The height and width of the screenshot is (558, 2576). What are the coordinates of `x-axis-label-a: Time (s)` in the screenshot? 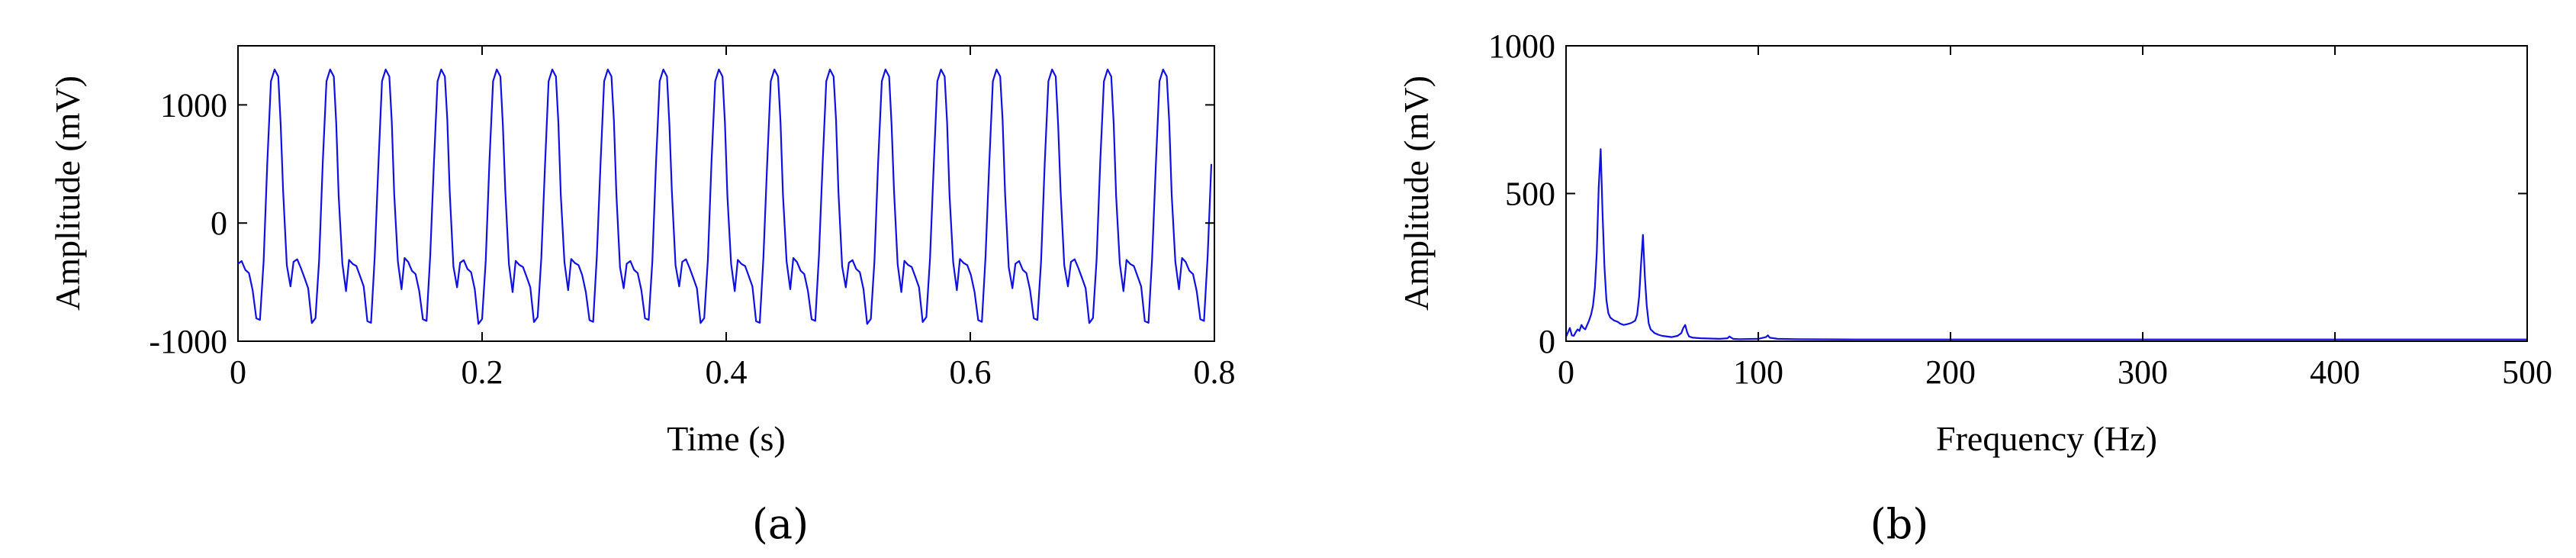 It's located at (726, 439).